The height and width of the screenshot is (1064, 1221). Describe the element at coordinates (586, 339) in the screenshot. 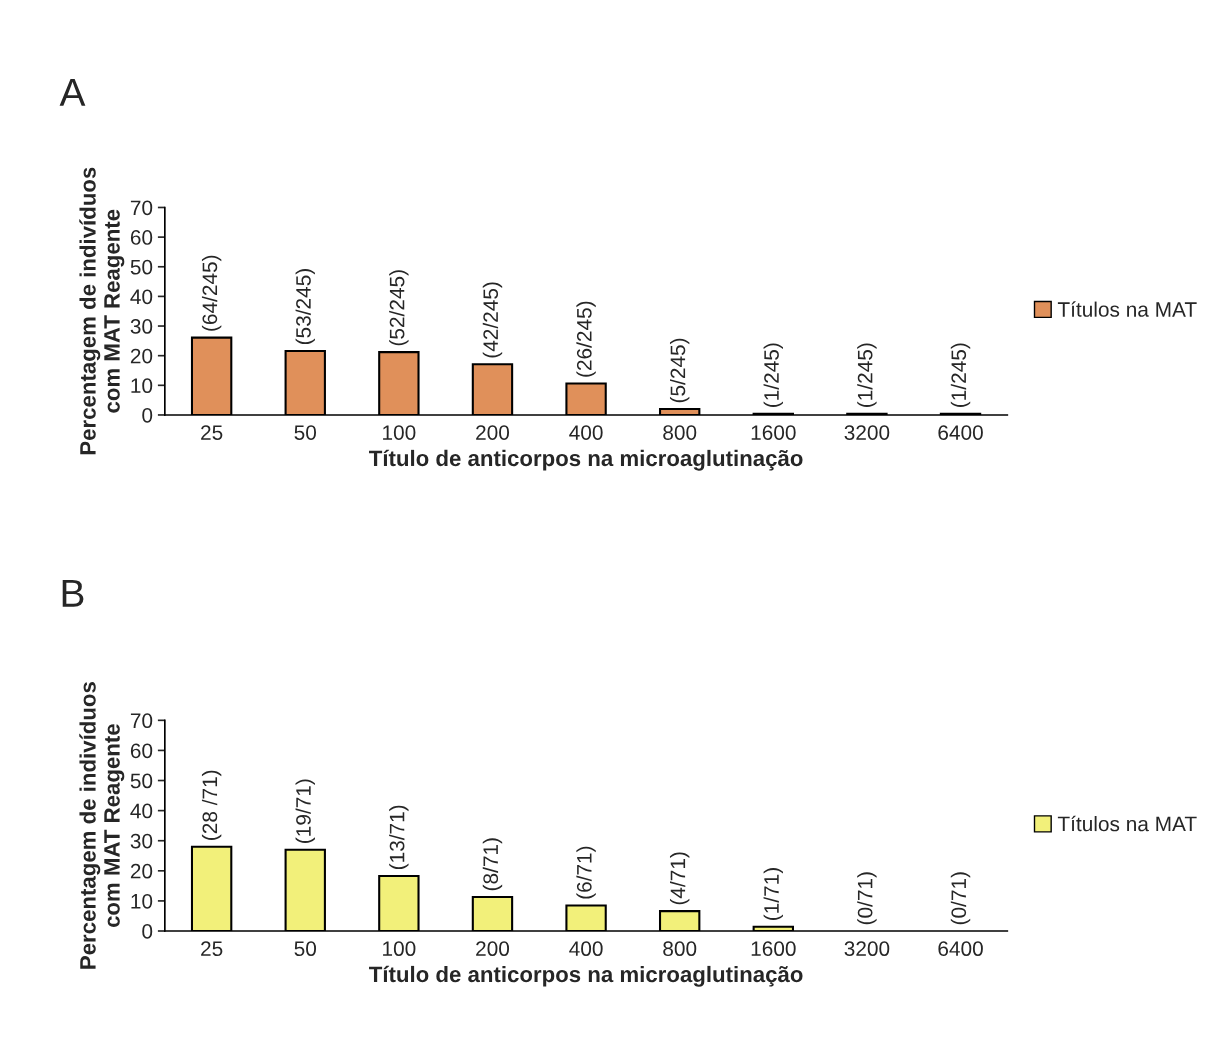

I see `data-label: (26/245)` at that location.